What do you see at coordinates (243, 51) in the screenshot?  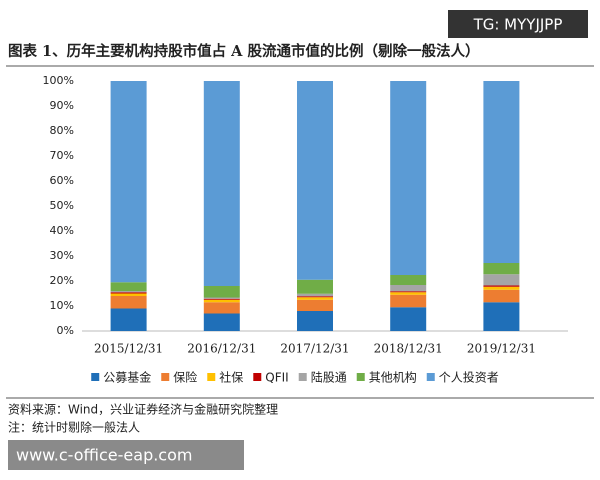 I see `chart-title: 图表 1、历年主要机构持股市值占 A 股流通市值的比例（剔除一般法人）` at bounding box center [243, 51].